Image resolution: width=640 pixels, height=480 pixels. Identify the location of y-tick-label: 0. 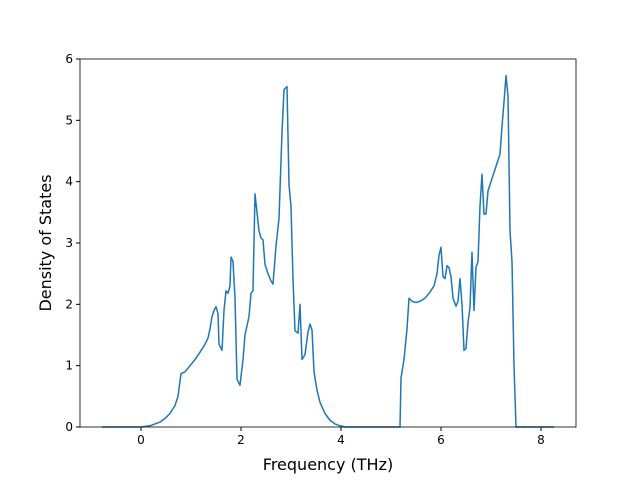
(69, 427).